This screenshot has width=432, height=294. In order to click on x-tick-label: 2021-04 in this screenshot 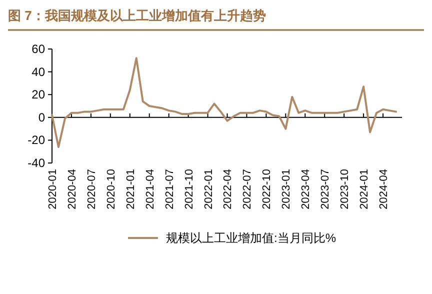, I will do `click(150, 189)`.